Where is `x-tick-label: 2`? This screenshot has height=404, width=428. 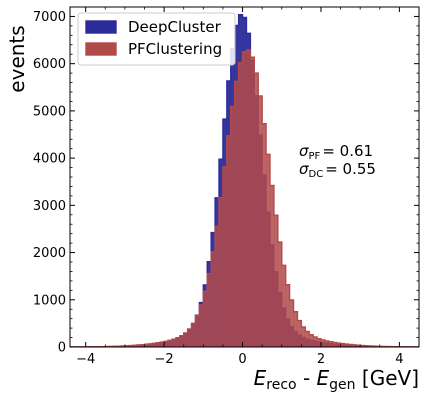 x-tick-label: 2 is located at coordinates (321, 359).